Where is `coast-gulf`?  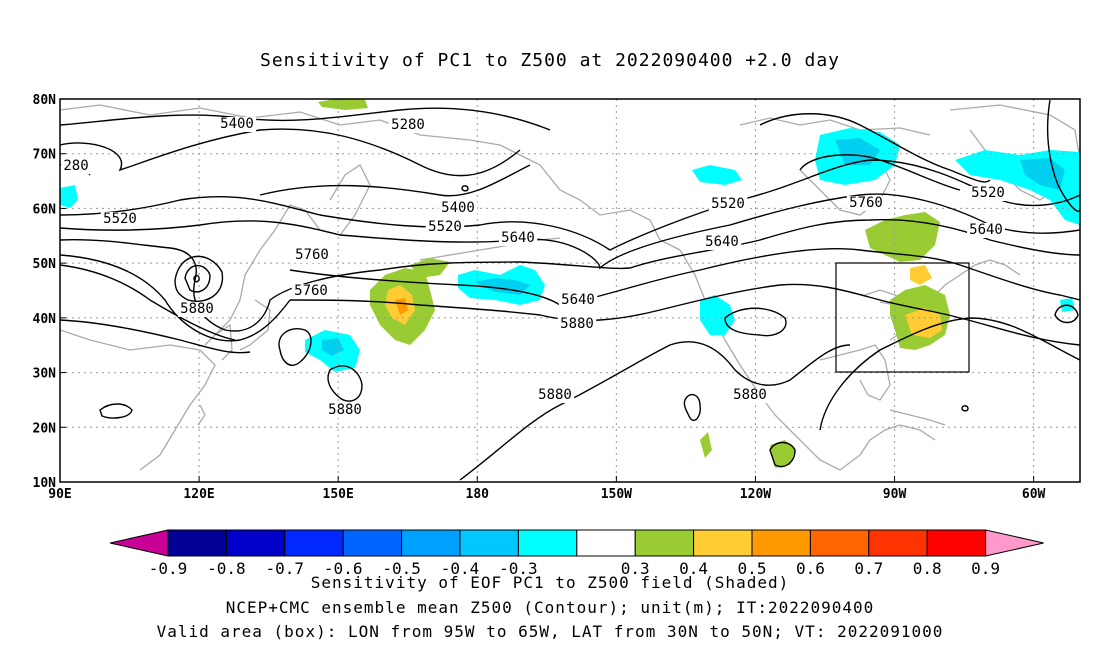 coast-gulf is located at coordinates (855, 372).